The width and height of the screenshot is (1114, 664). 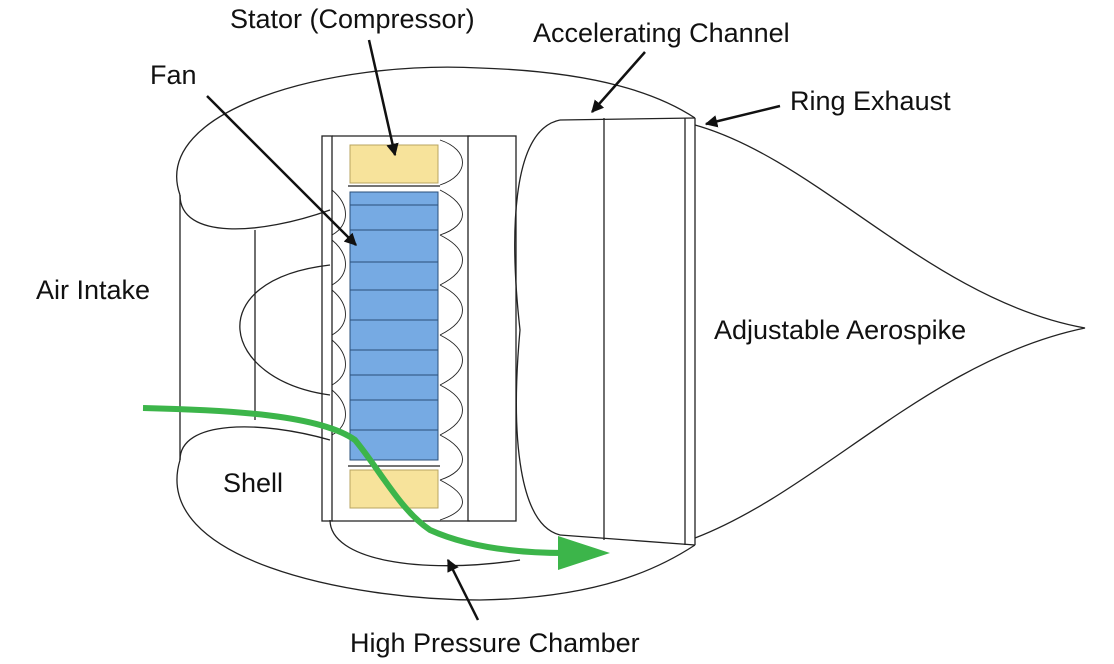 What do you see at coordinates (661, 33) in the screenshot?
I see `label-accelerating-channel: Accelerating Channel` at bounding box center [661, 33].